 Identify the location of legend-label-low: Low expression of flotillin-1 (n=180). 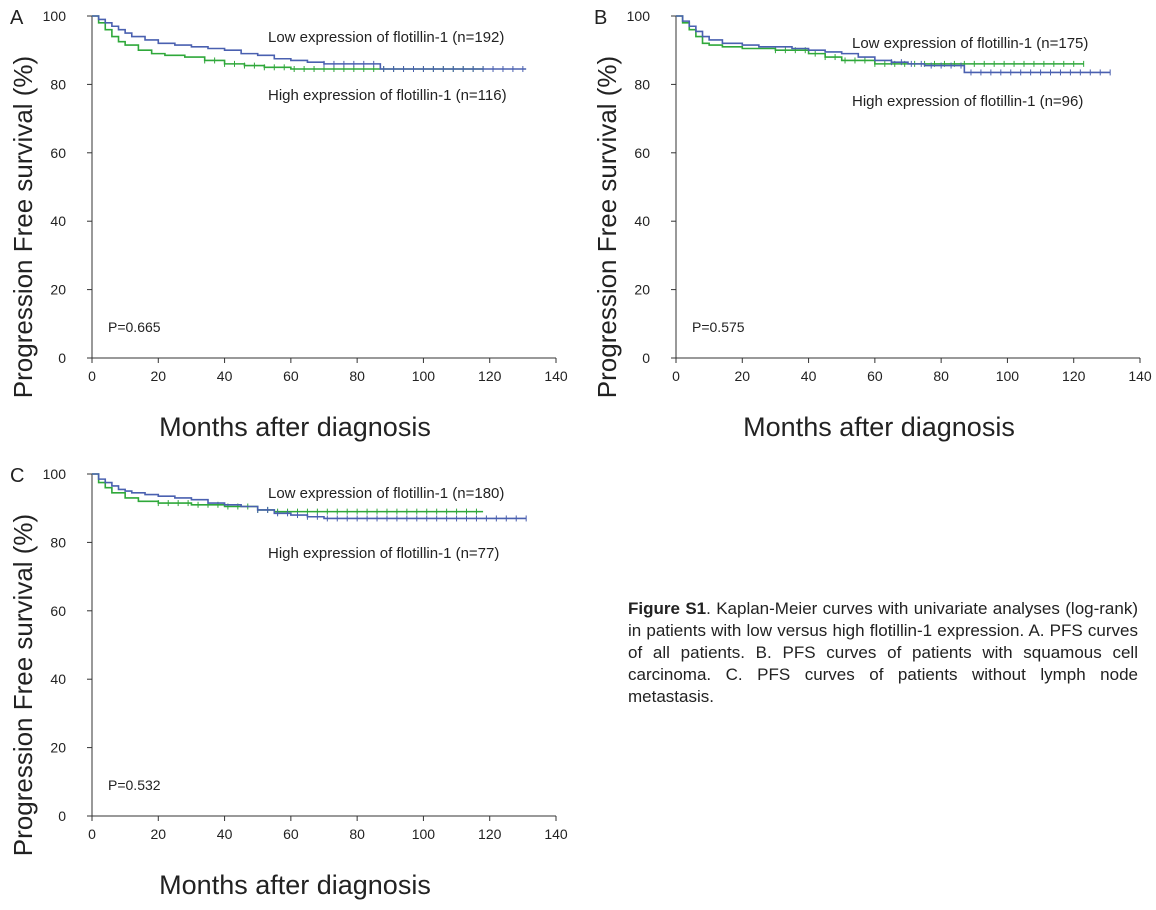
(386, 493).